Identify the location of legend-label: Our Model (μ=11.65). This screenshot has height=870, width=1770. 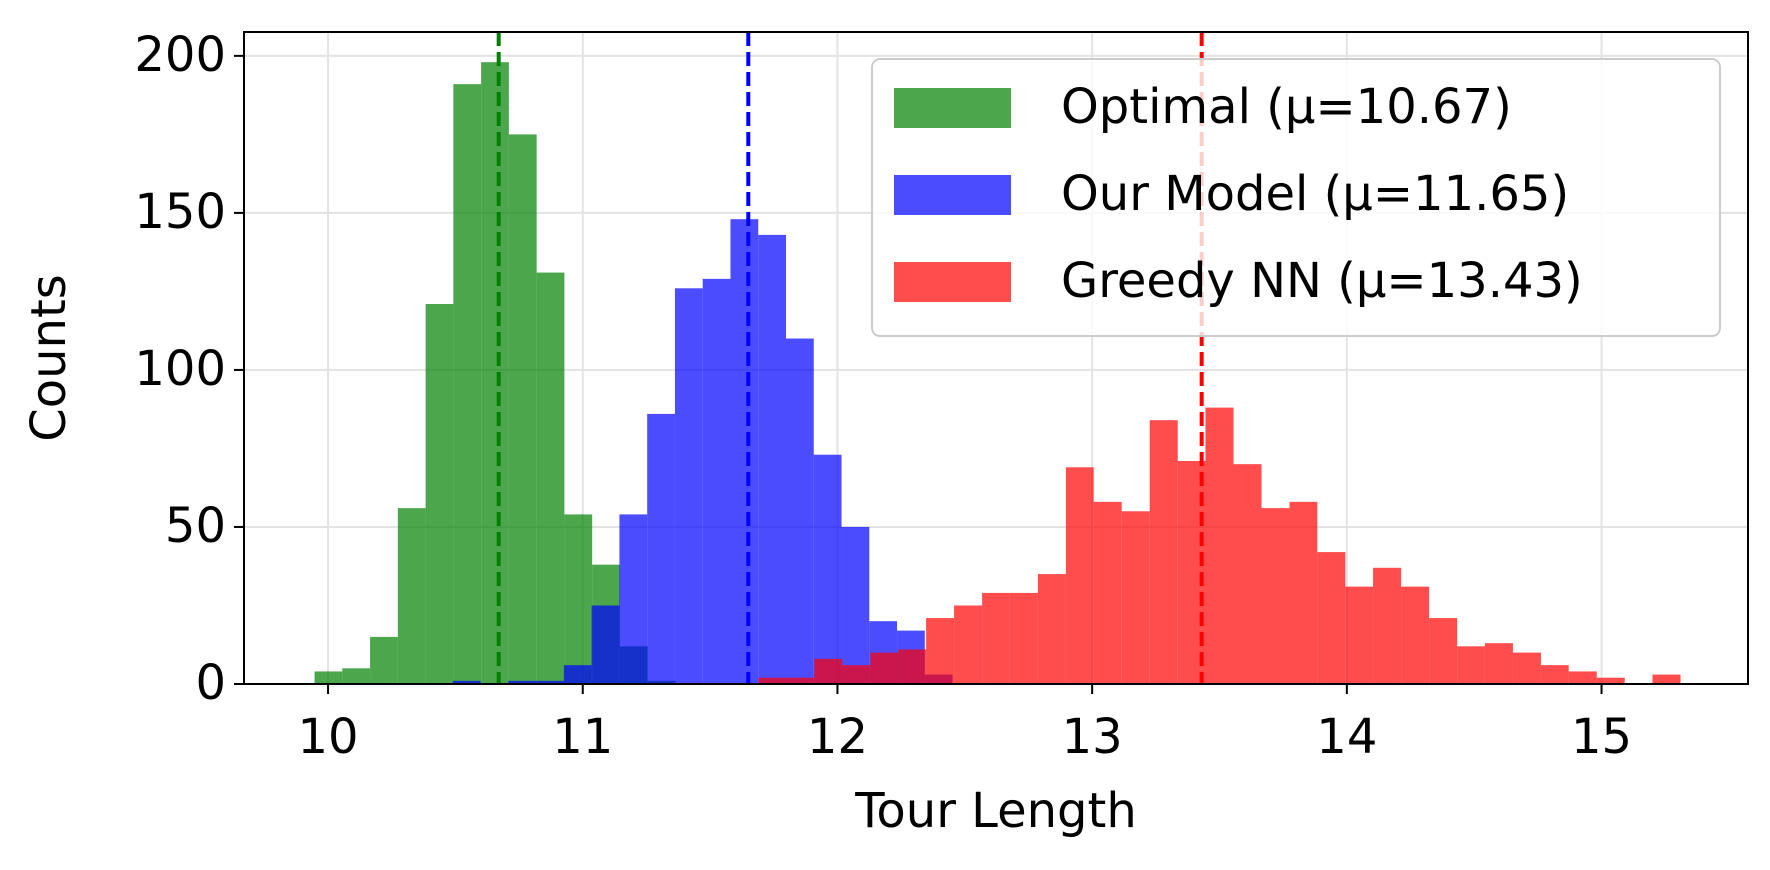
(1315, 194).